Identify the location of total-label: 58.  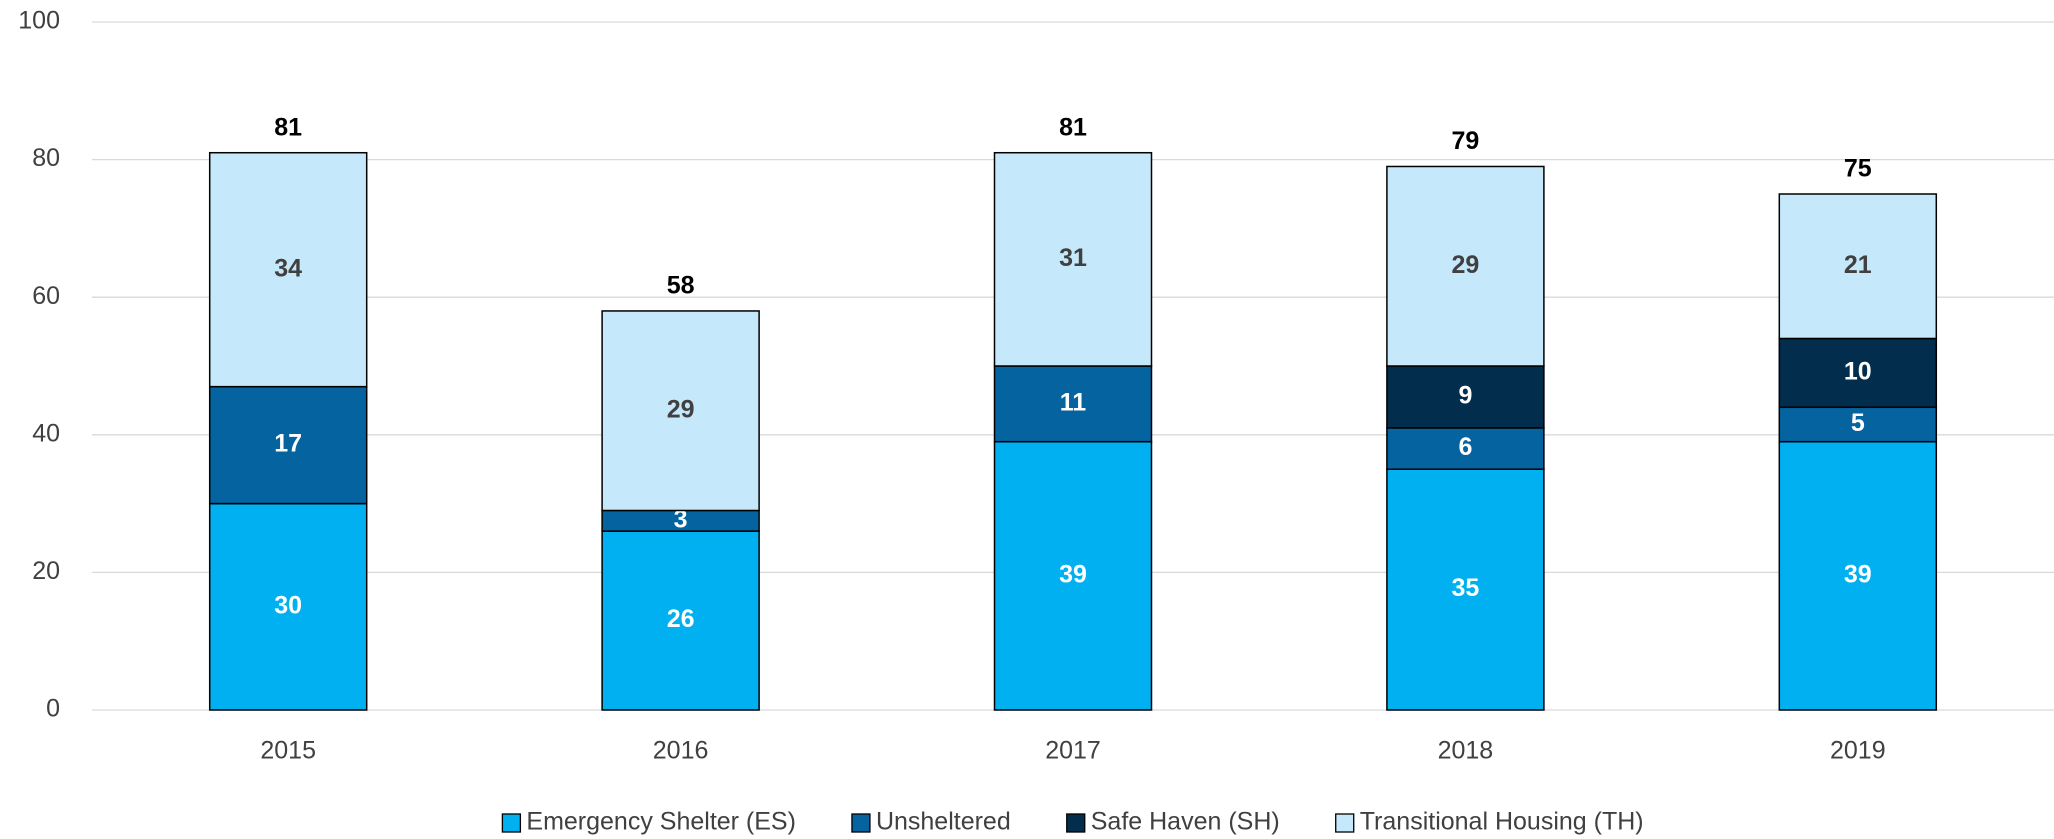
(681, 286).